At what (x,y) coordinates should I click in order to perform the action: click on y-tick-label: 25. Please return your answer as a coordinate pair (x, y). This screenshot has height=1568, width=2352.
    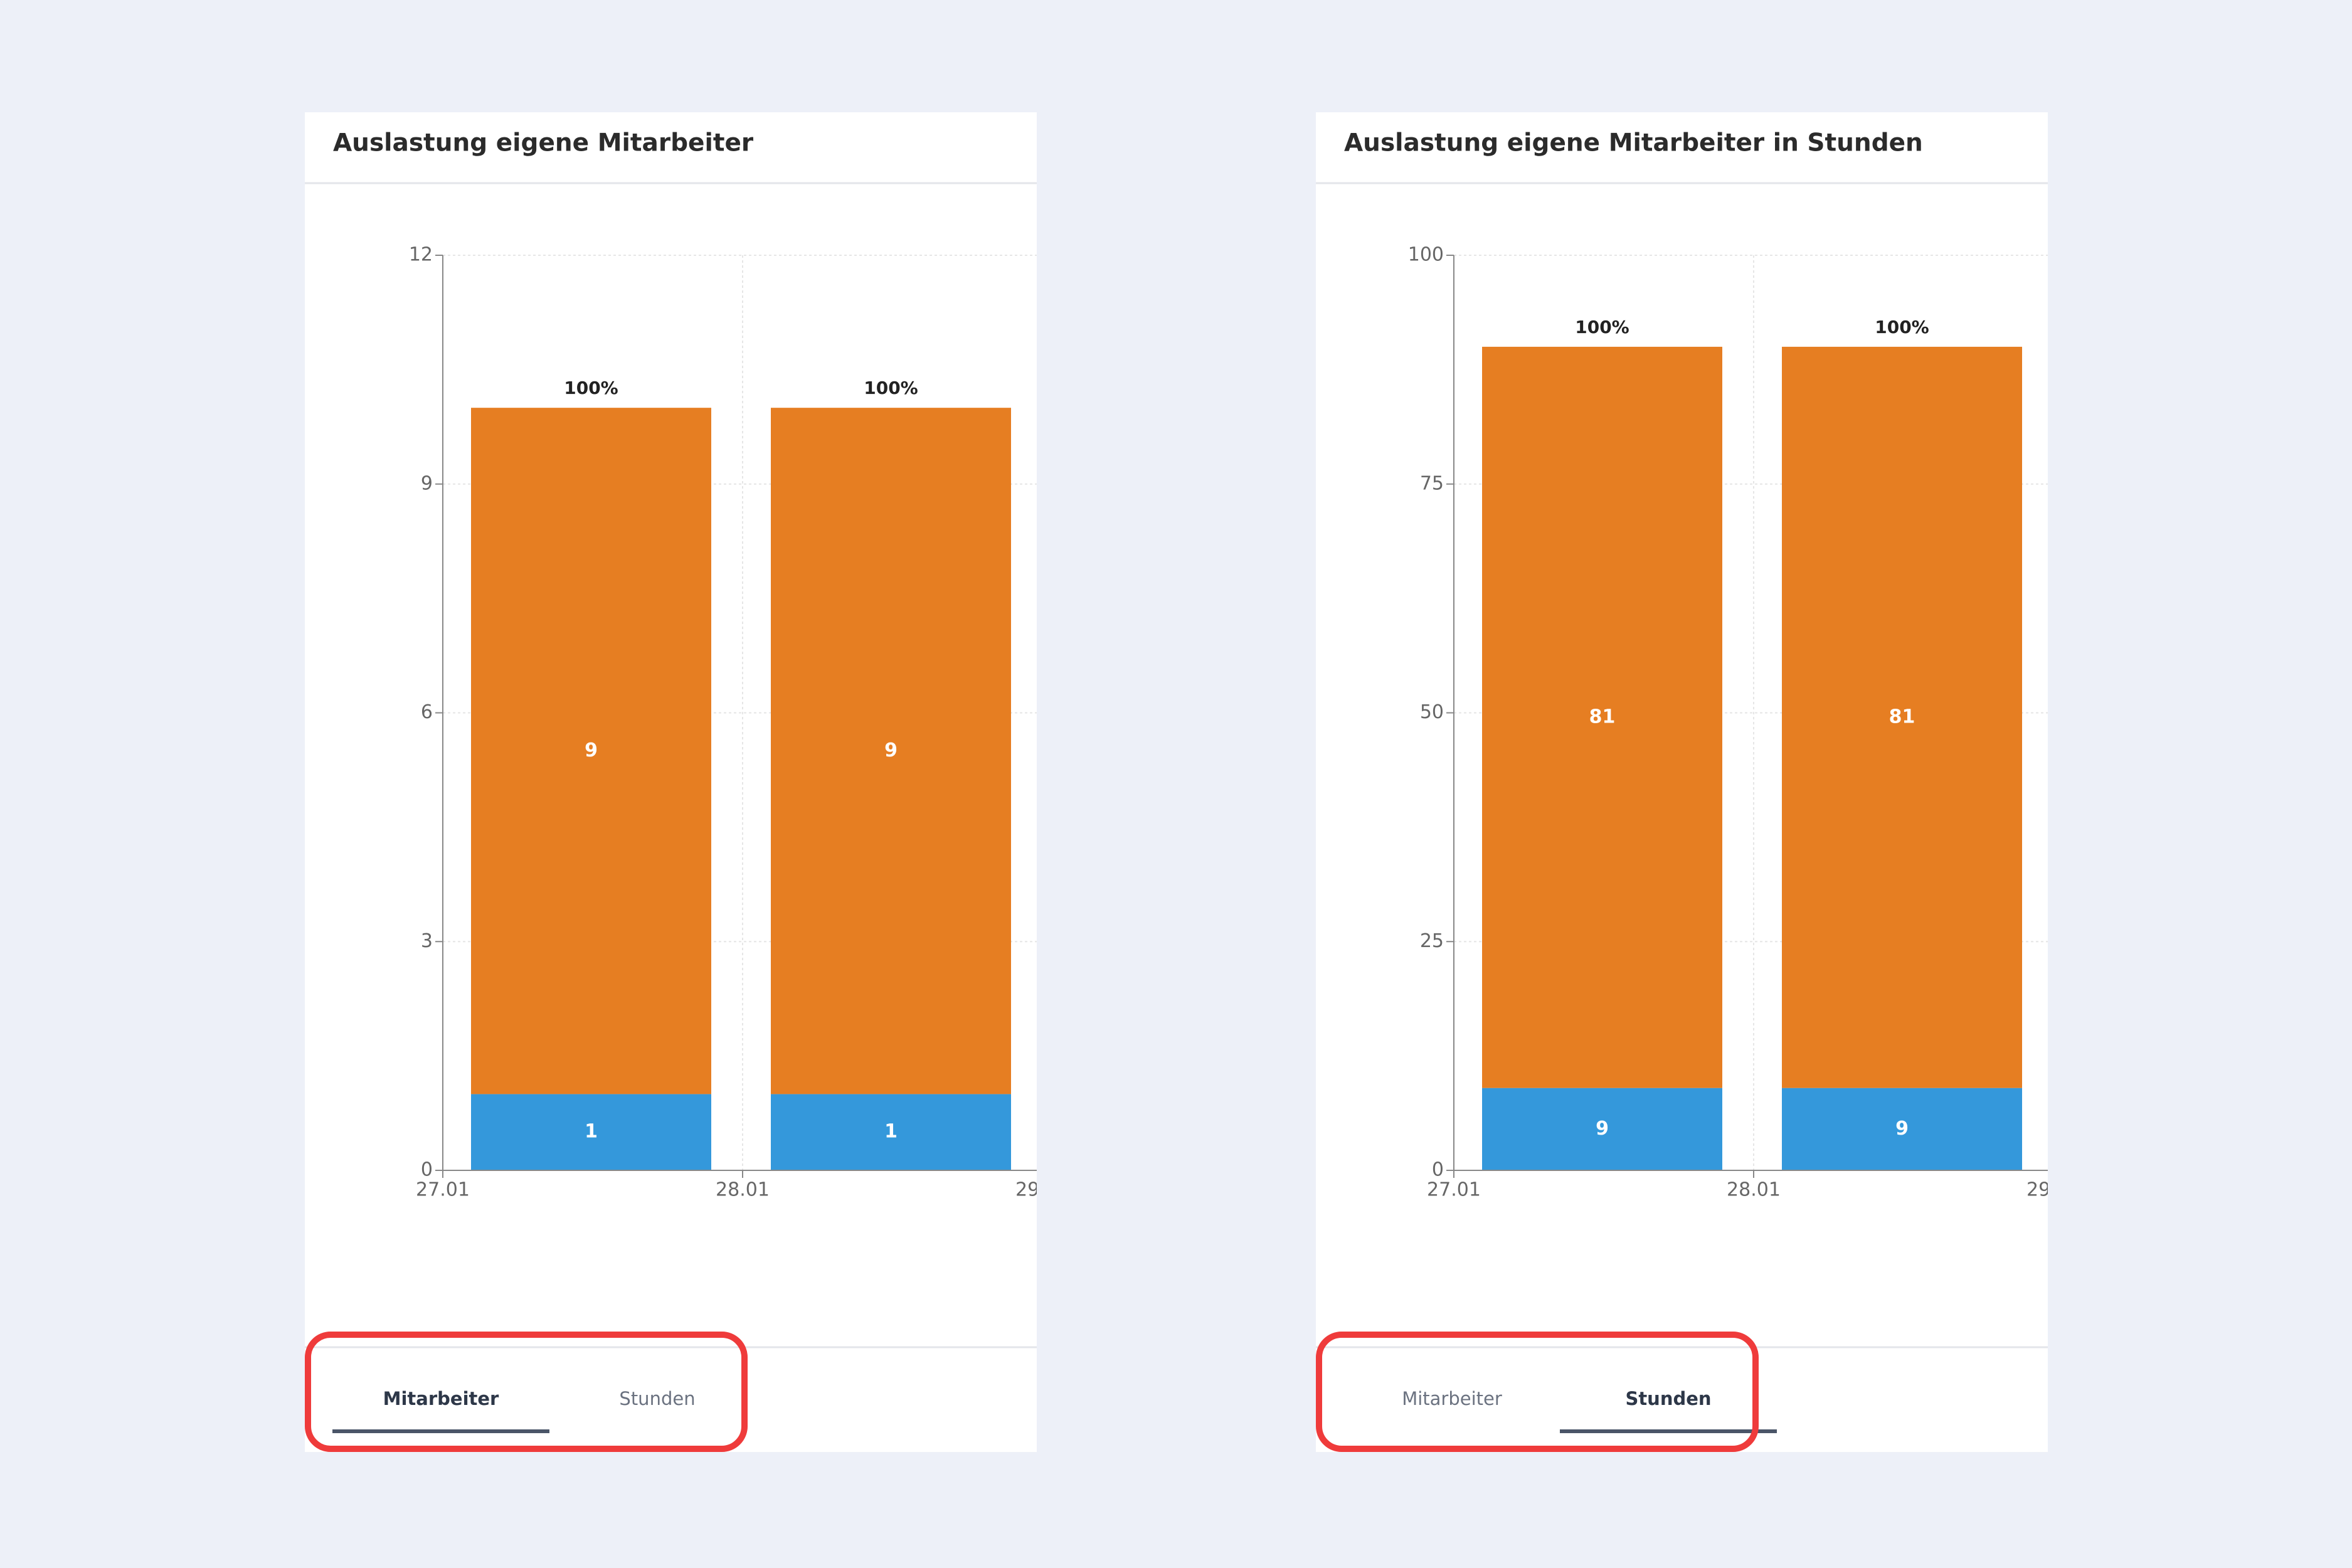
    Looking at the image, I should click on (1432, 941).